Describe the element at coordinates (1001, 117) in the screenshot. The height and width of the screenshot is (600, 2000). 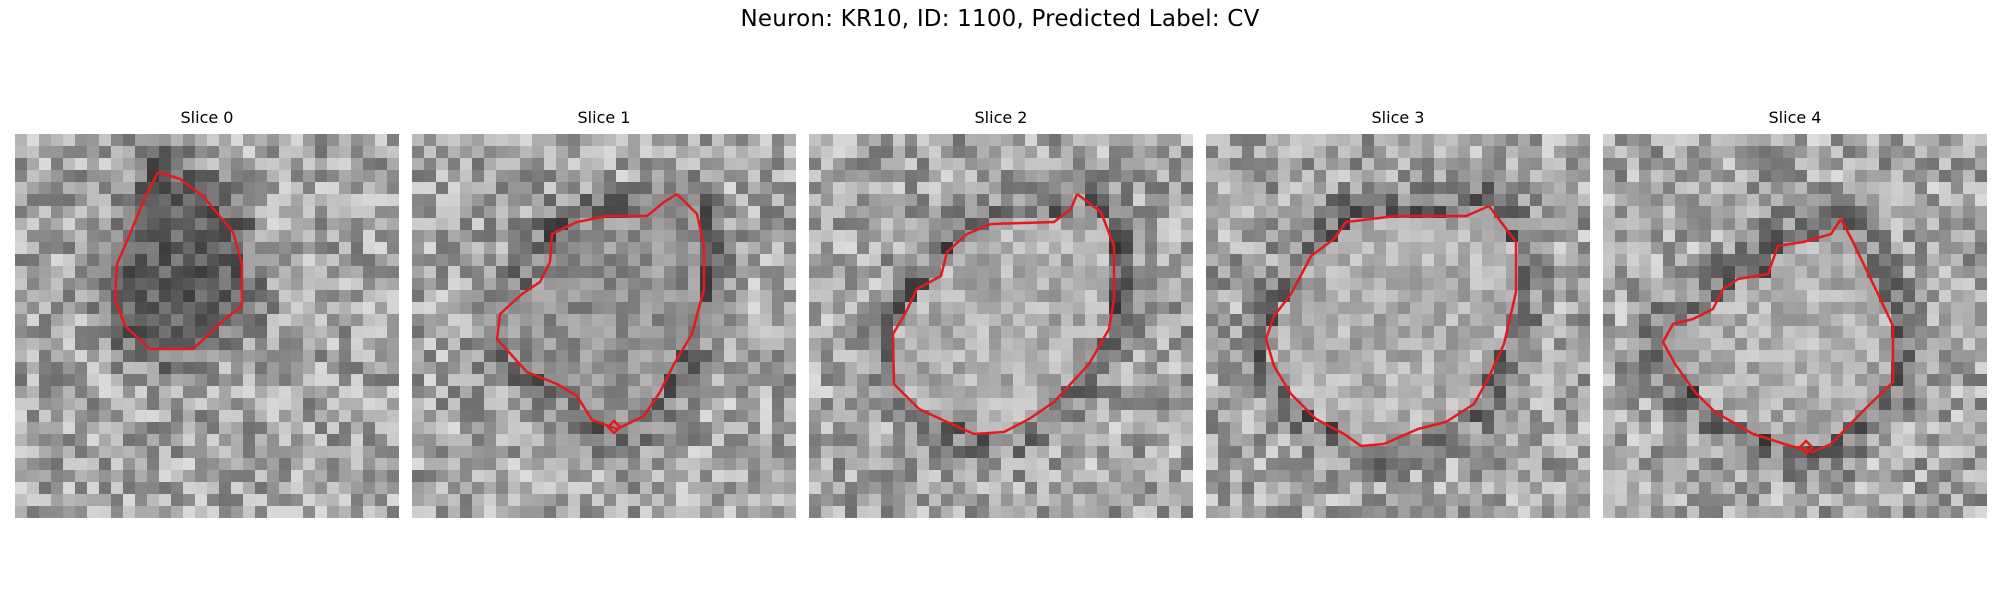
I see `slice-title: Slice 2` at that location.